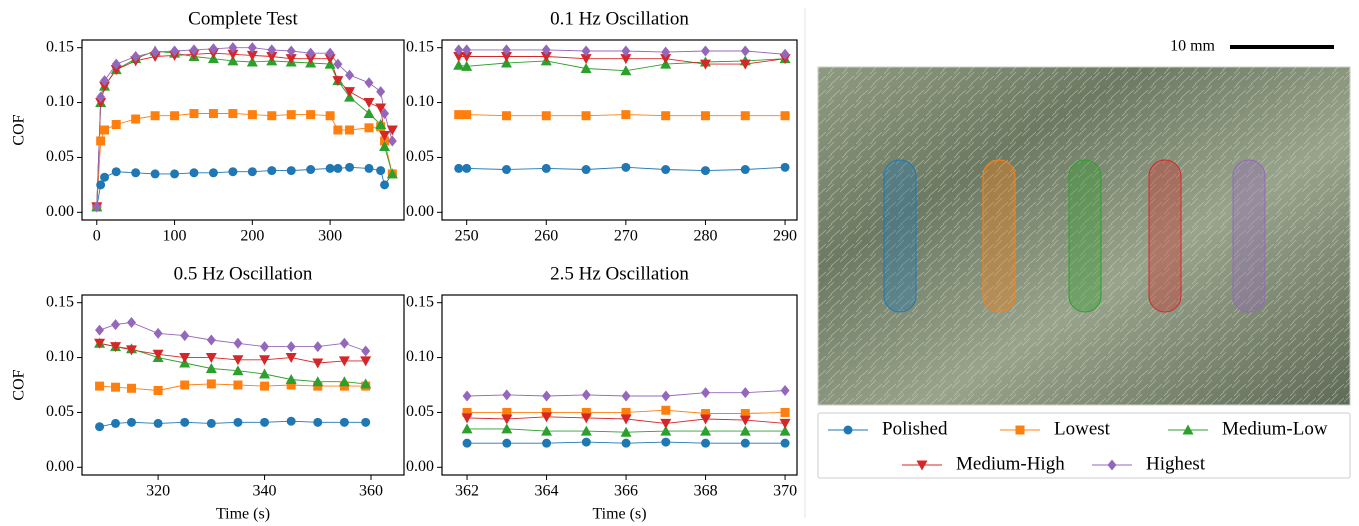 The width and height of the screenshot is (1359, 526). Describe the element at coordinates (420, 356) in the screenshot. I see `y-tick-label: 0.10` at that location.